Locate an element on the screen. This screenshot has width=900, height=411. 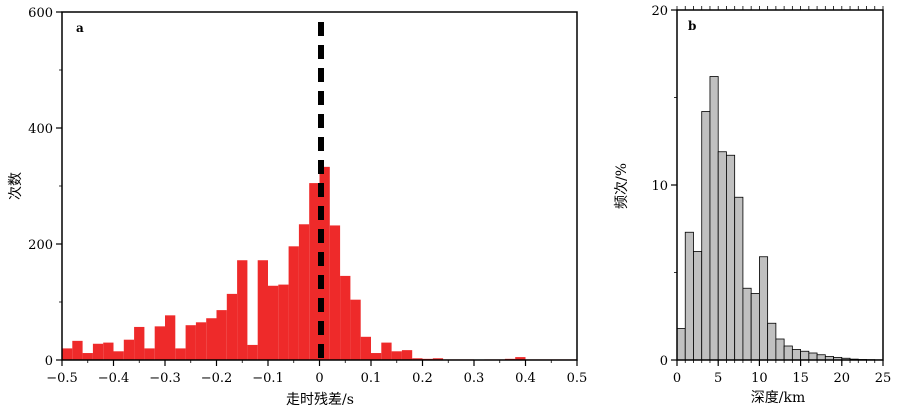
panel-a-letter: a is located at coordinates (80, 28).